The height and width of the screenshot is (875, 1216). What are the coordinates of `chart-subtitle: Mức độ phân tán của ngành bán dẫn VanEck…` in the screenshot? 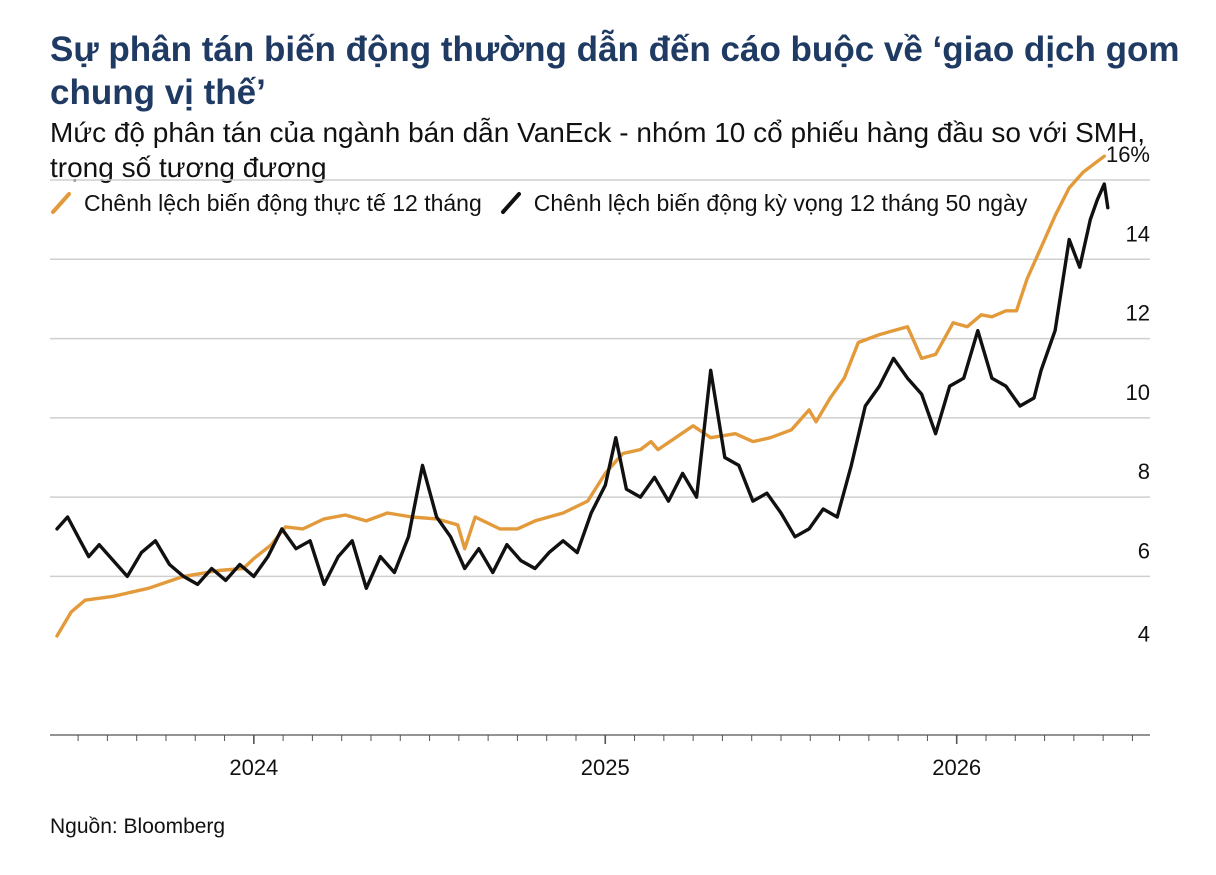 It's located at (598, 150).